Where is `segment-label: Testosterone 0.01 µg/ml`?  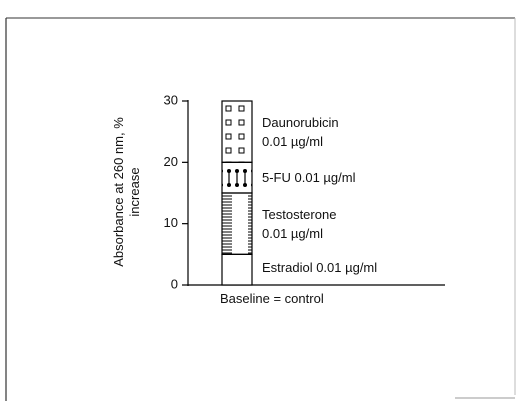 segment-label: Testosterone 0.01 µg/ml is located at coordinates (299, 223).